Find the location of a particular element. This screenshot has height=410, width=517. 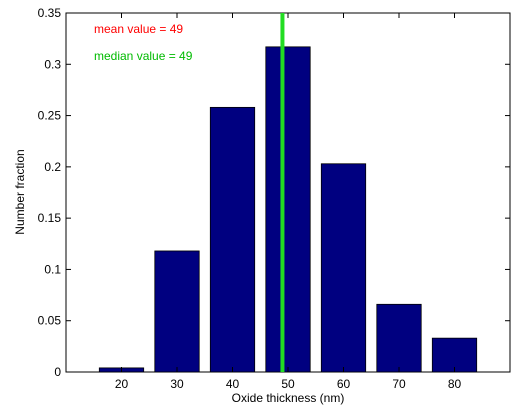

annotations-group: mean value = 49 median value = 49 is located at coordinates (143, 42).